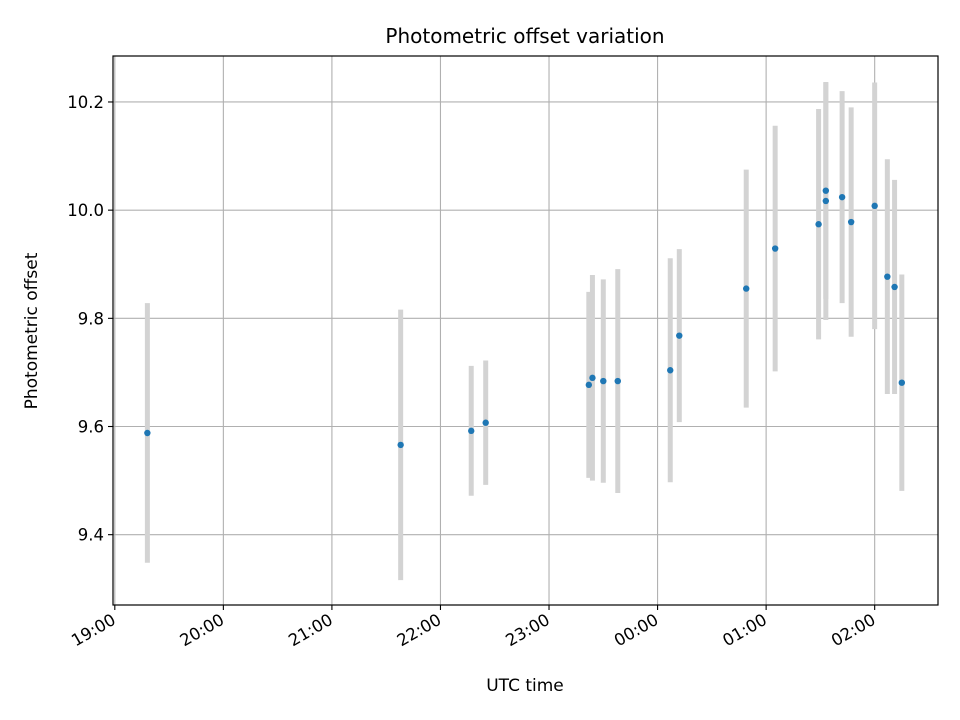 The width and height of the screenshot is (960, 720). What do you see at coordinates (91, 427) in the screenshot?
I see `y-tick-label: 9.6` at bounding box center [91, 427].